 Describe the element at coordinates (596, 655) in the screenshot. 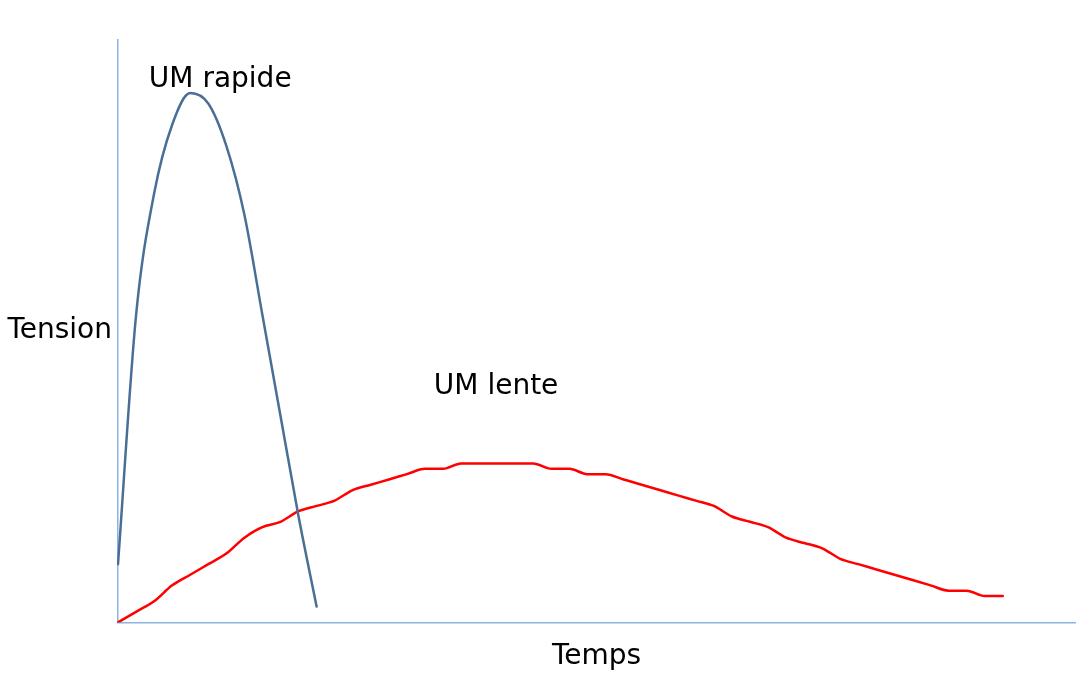

I see `x-axis-title: Temps` at that location.